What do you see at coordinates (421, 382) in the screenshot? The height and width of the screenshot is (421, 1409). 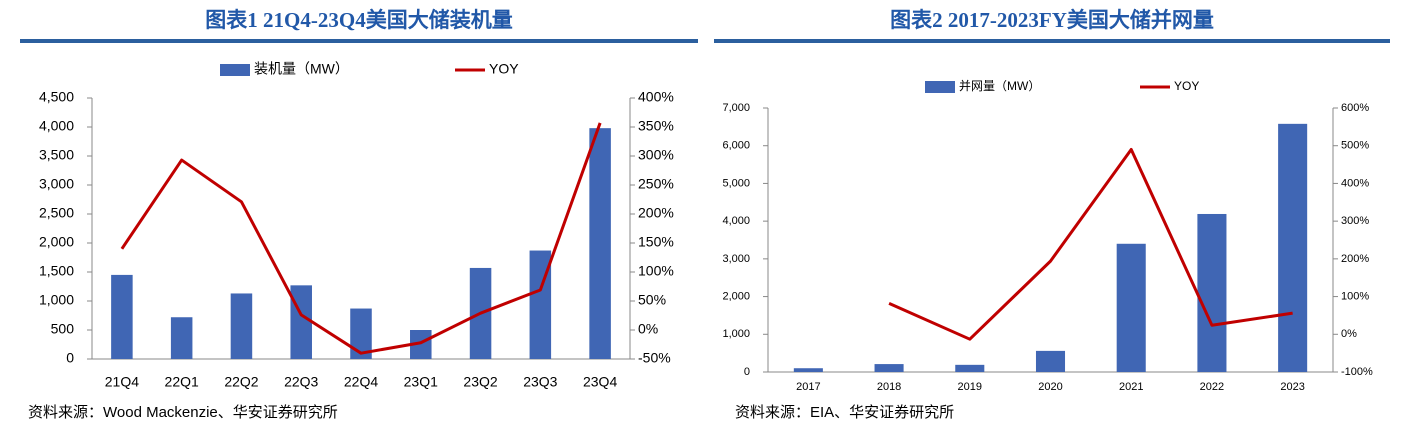 I see `x-tick-label: 23Q1` at bounding box center [421, 382].